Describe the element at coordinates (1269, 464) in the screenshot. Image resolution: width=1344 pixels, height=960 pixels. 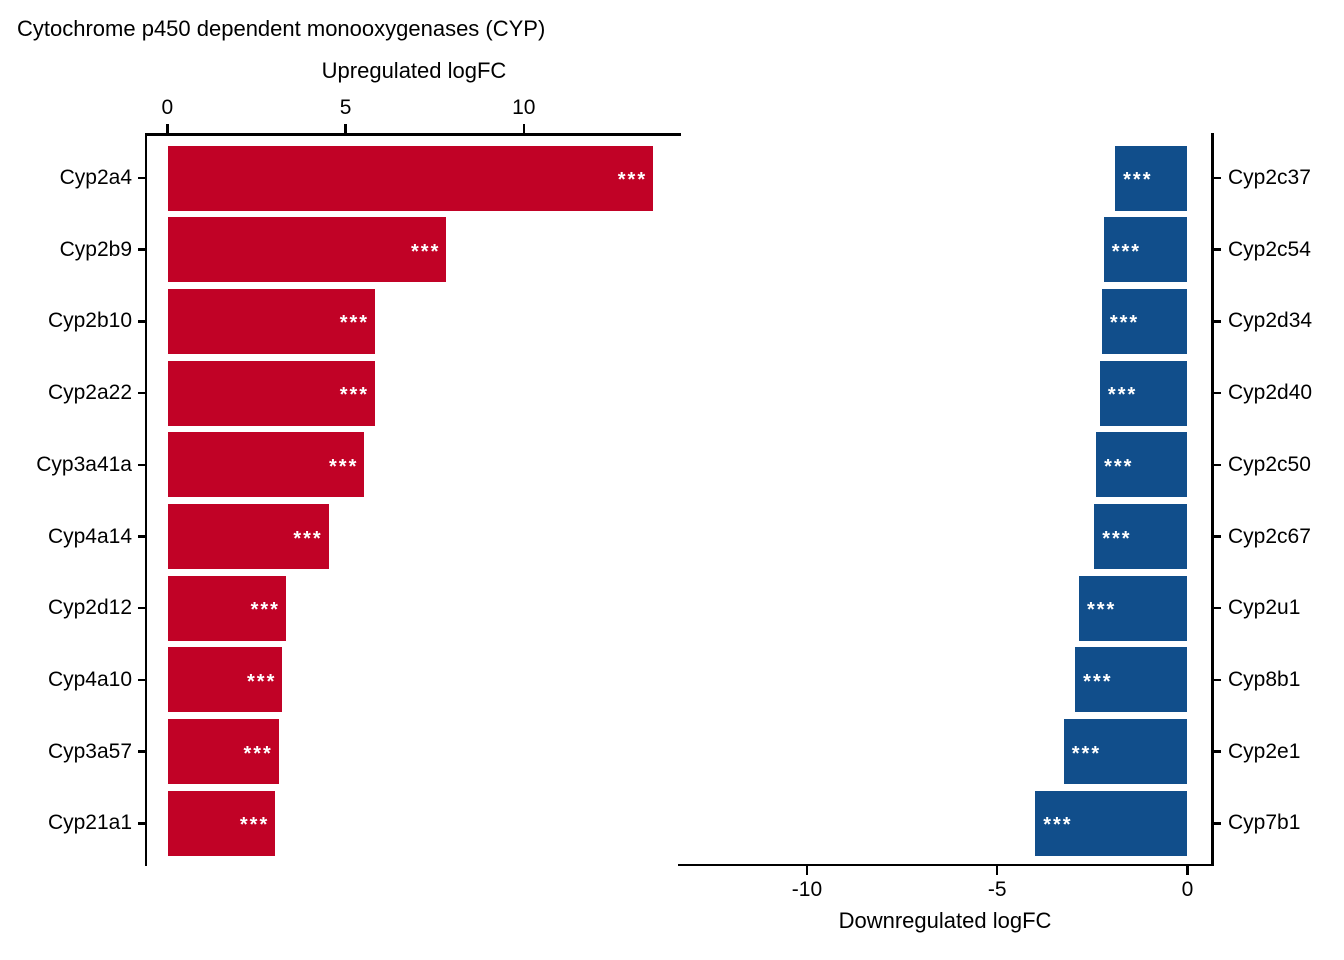
I see `gene-label-Cyp2c50: Cyp2c50` at that location.